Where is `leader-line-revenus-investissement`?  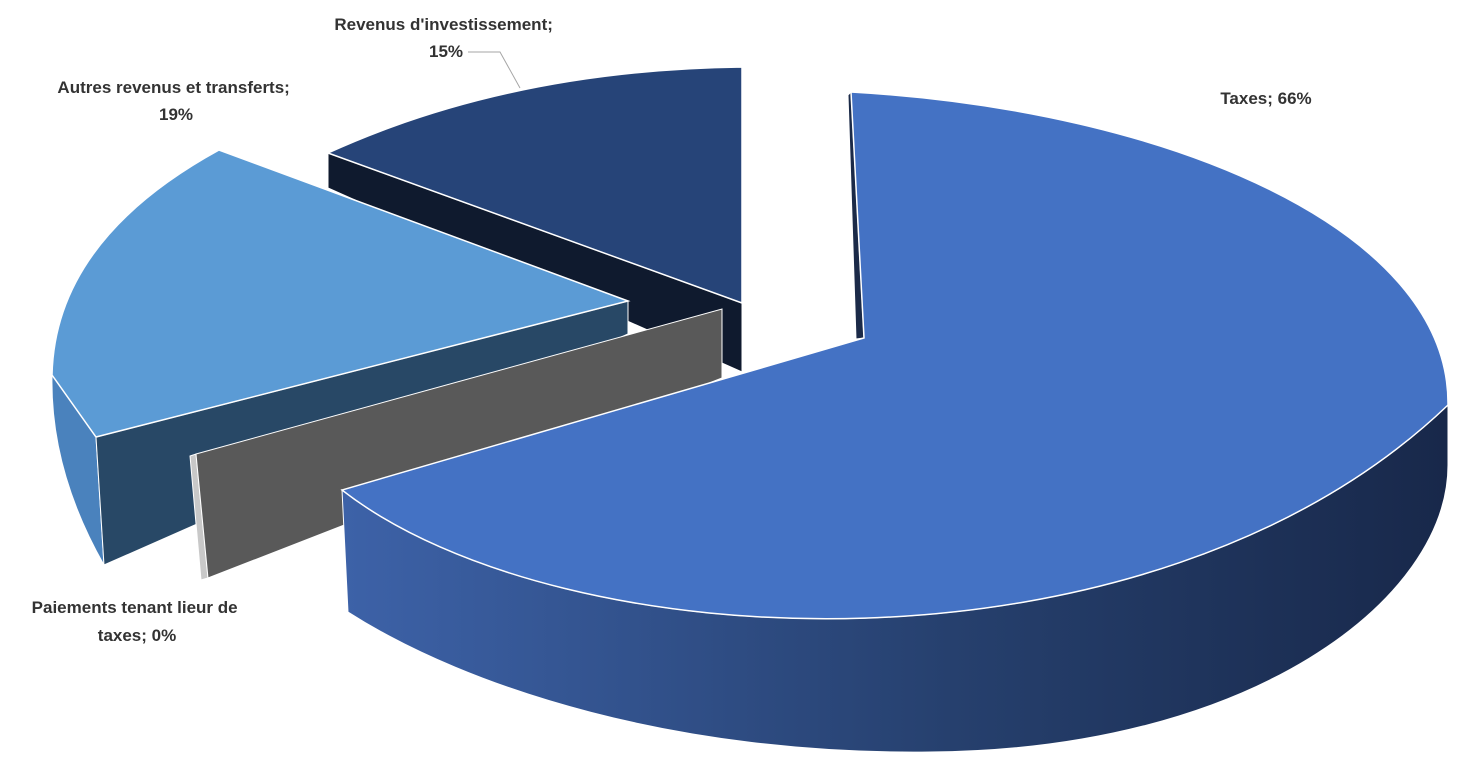 leader-line-revenus-investissement is located at coordinates (494, 70).